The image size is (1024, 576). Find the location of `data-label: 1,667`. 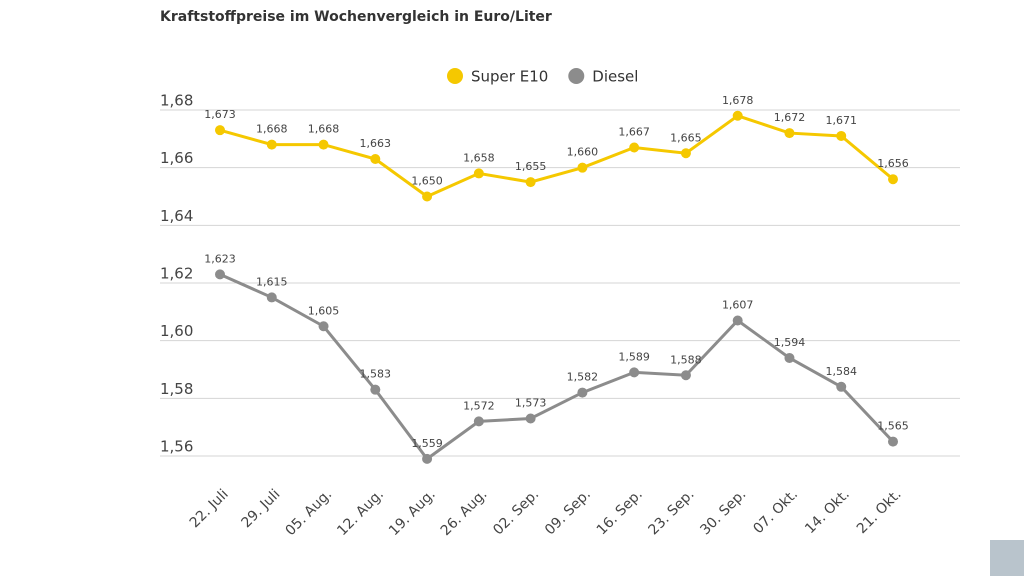

data-label: 1,667 is located at coordinates (634, 131).